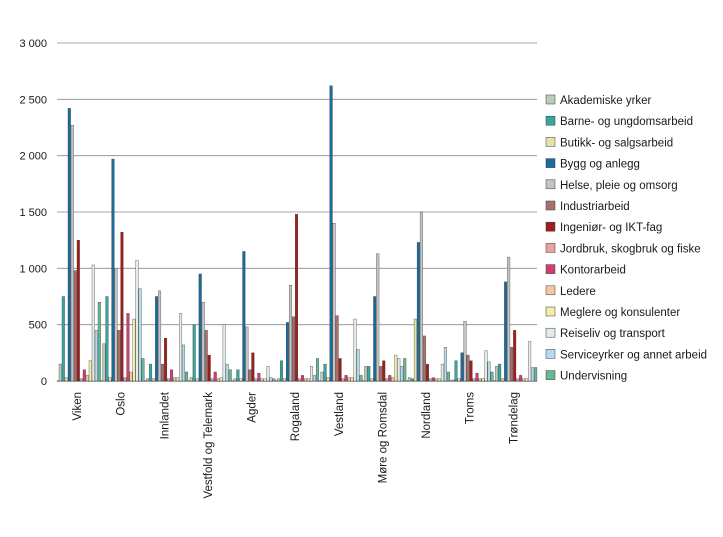  What do you see at coordinates (595, 207) in the screenshot?
I see `legend-label: Industriarbeid` at bounding box center [595, 207].